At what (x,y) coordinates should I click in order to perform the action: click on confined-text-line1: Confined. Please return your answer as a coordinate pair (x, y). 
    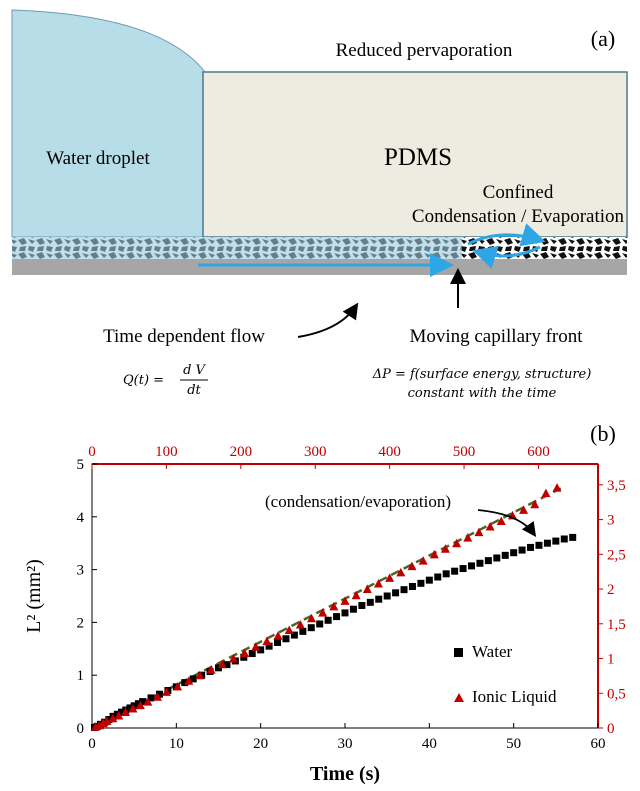
    Looking at the image, I should click on (518, 192).